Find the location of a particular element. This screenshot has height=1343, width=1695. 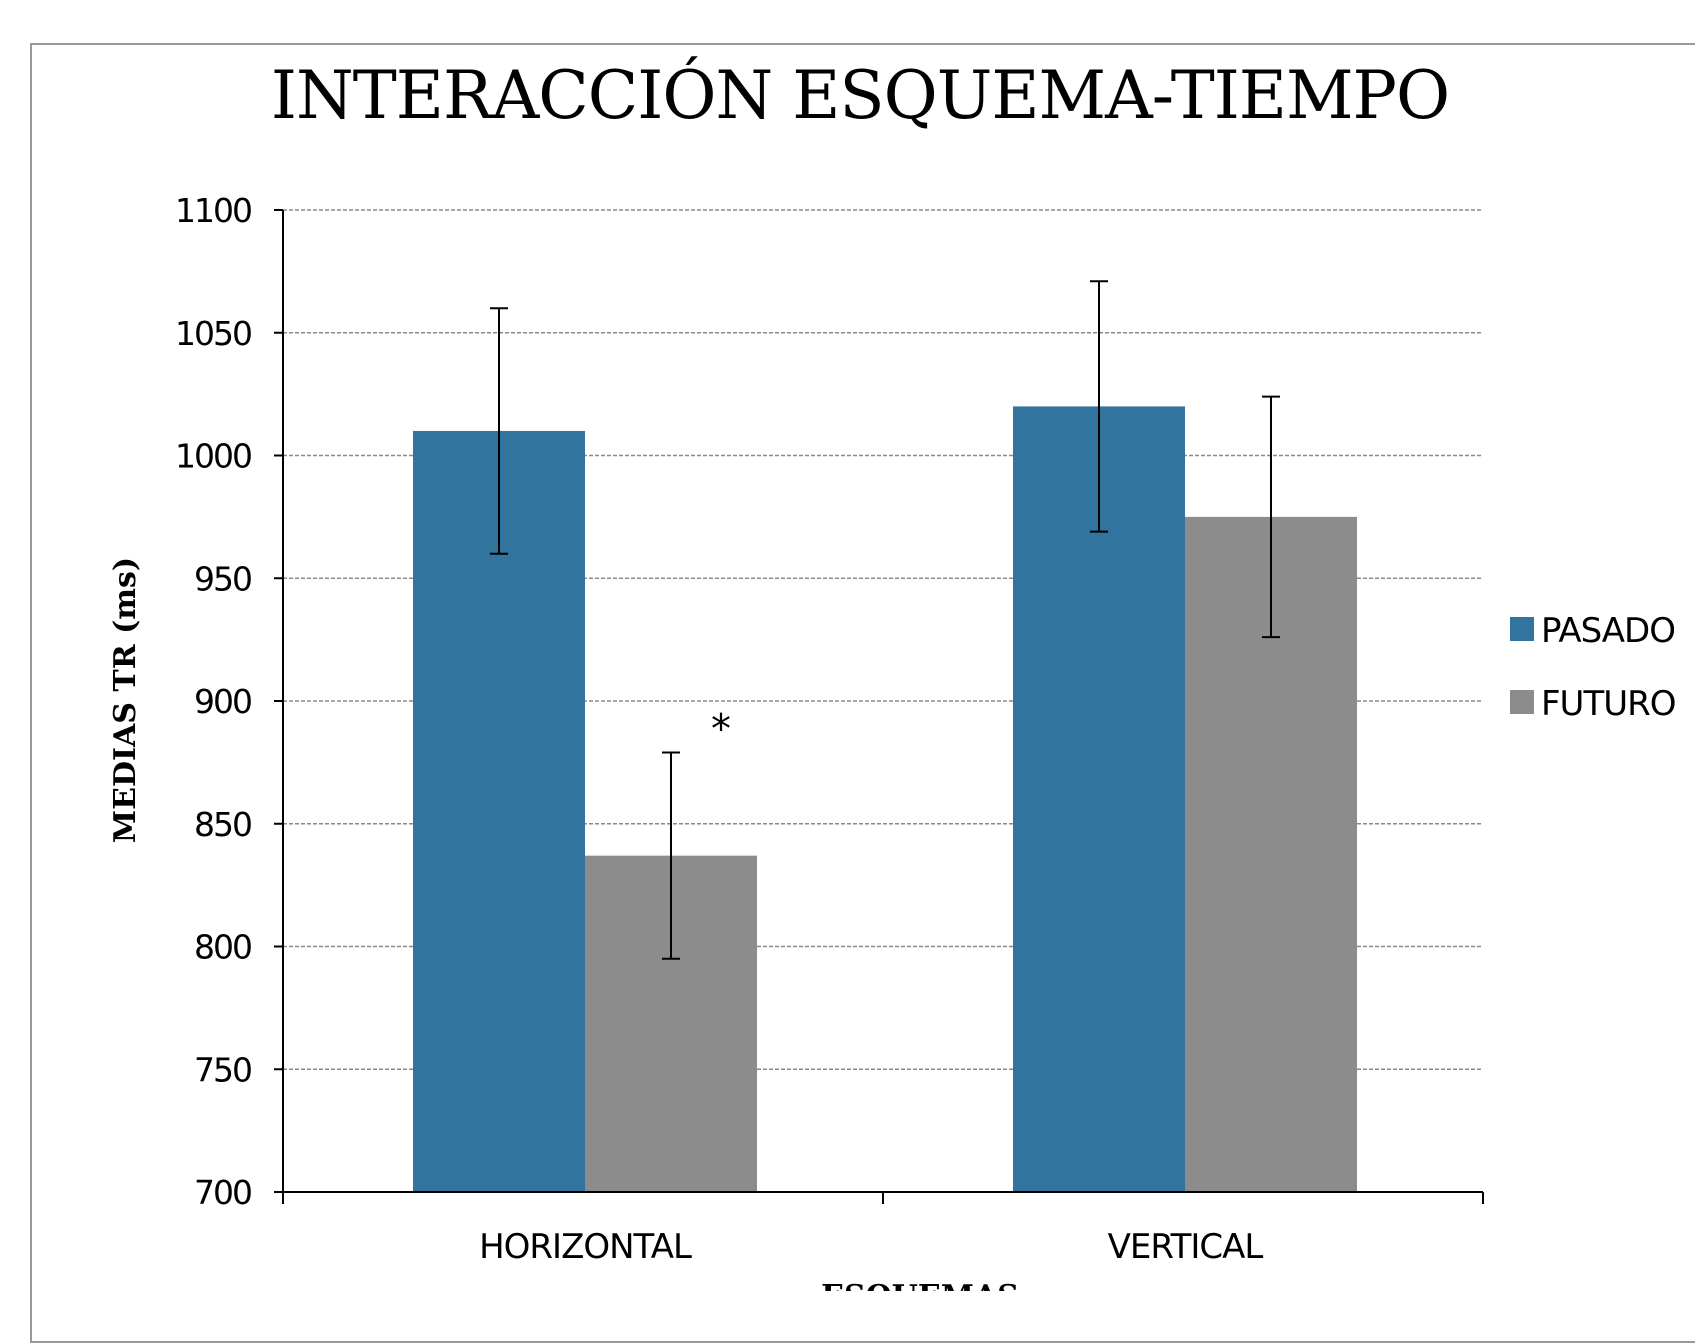

bar-pasado-horizontal is located at coordinates (499, 811).